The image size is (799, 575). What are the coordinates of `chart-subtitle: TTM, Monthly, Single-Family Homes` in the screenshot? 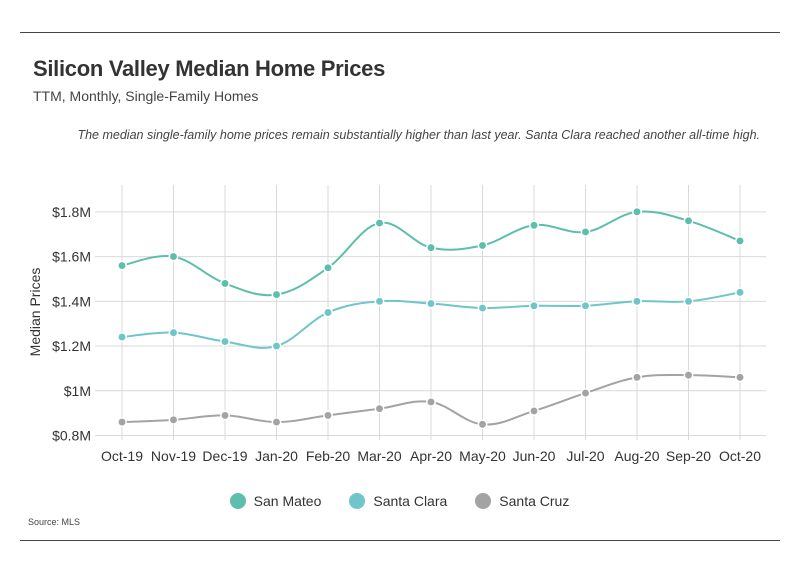 It's located at (146, 96).